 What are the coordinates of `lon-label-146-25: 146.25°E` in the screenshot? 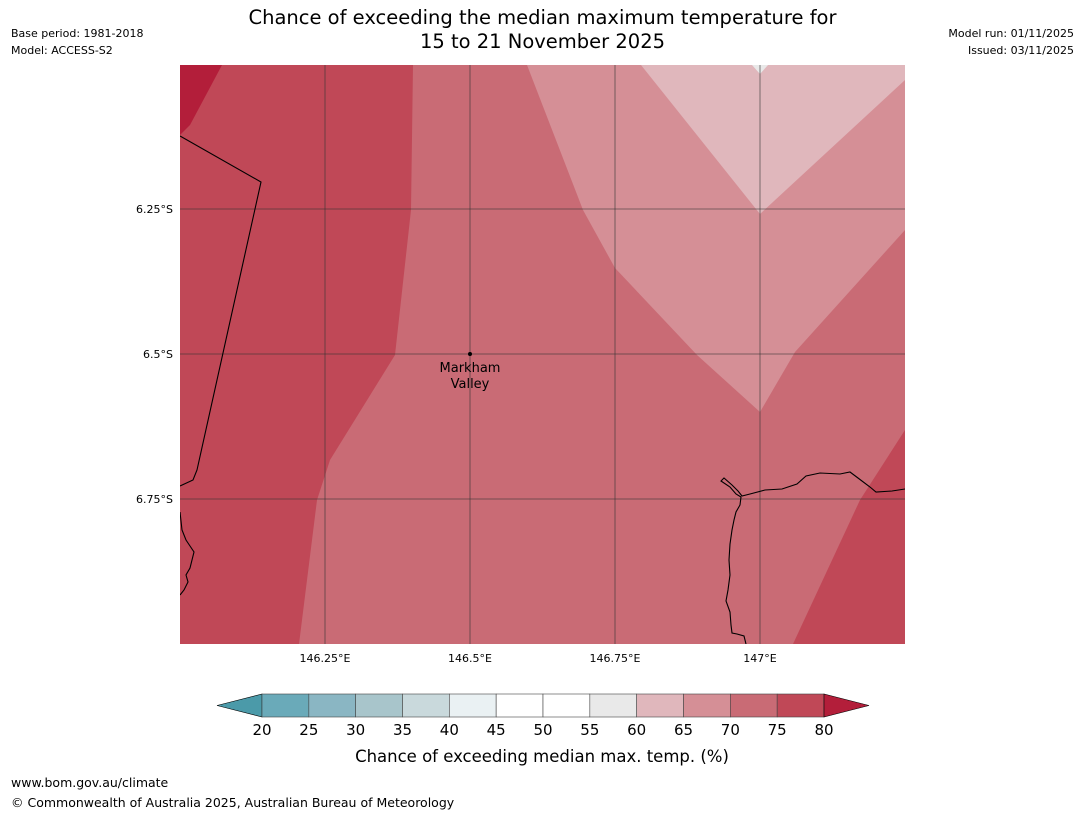 It's located at (325, 658).